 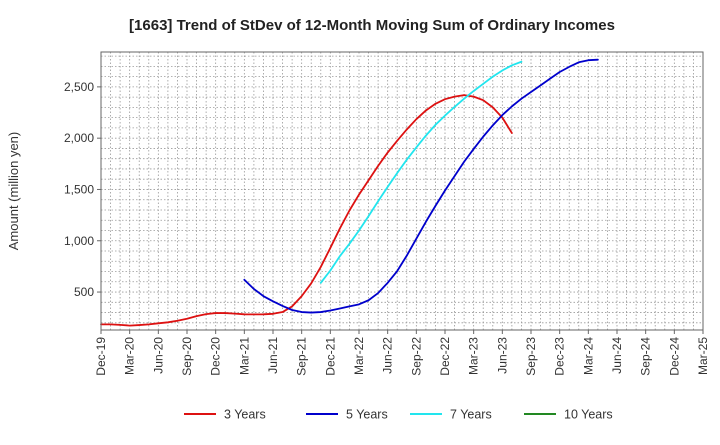 I want to click on x-tick-label: Sep-22, so click(x=416, y=356).